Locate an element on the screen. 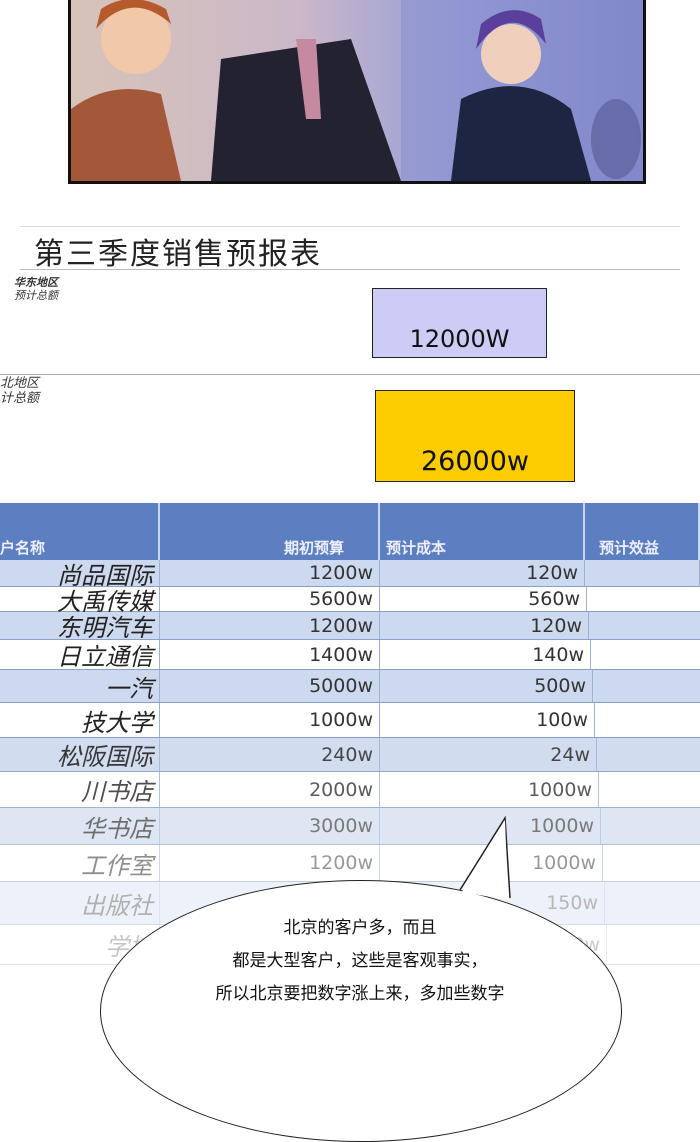 The width and height of the screenshot is (700, 1142). table-row: 尚品国际 1200w 120w is located at coordinates (350, 575).